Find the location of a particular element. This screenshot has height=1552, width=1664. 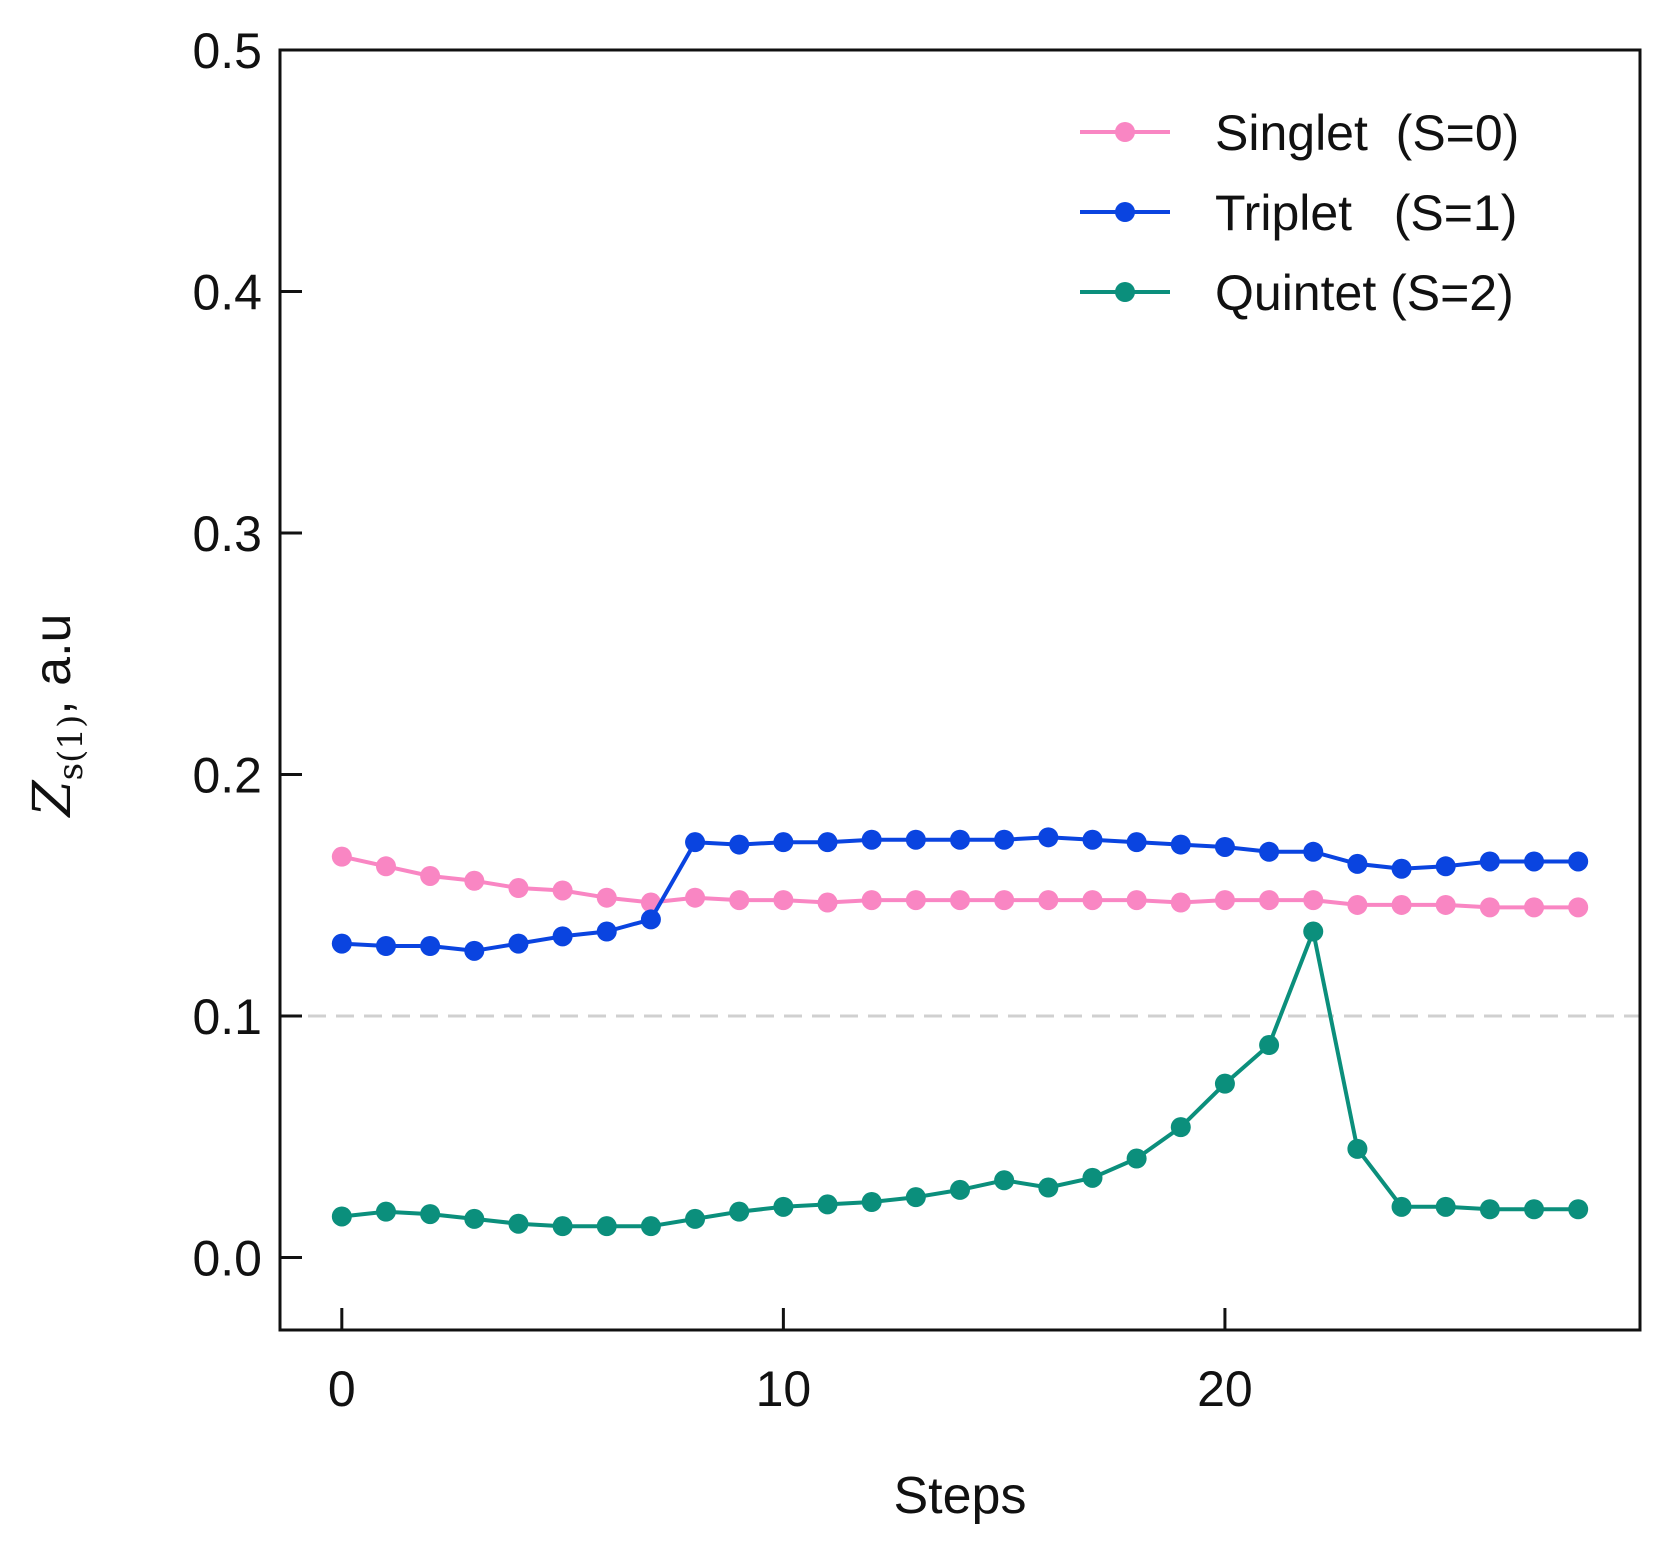

legend-label: Triplet (S=1) is located at coordinates (1366, 213).